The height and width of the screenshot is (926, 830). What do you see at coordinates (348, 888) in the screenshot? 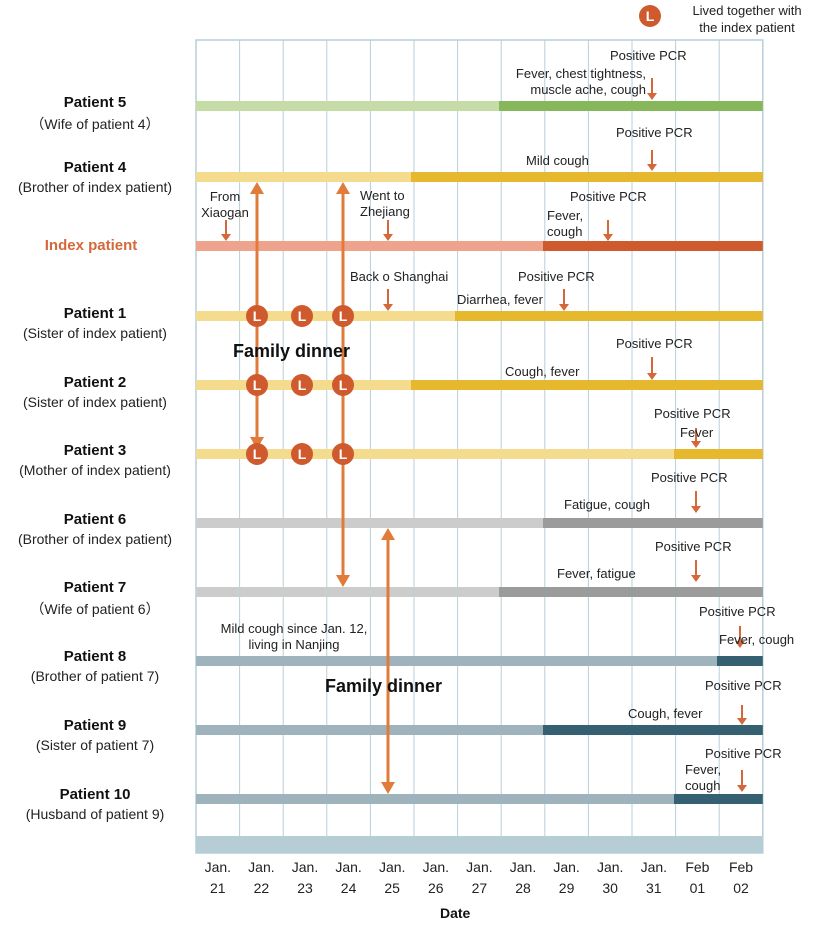
I see `x-tick-day: 24` at bounding box center [348, 888].